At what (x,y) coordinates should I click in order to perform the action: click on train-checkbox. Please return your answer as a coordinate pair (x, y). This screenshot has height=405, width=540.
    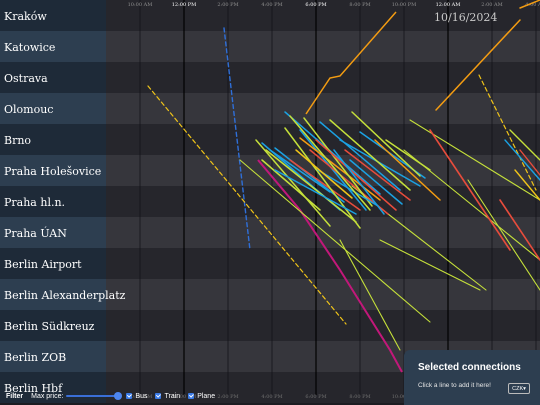
    Looking at the image, I should click on (158, 396).